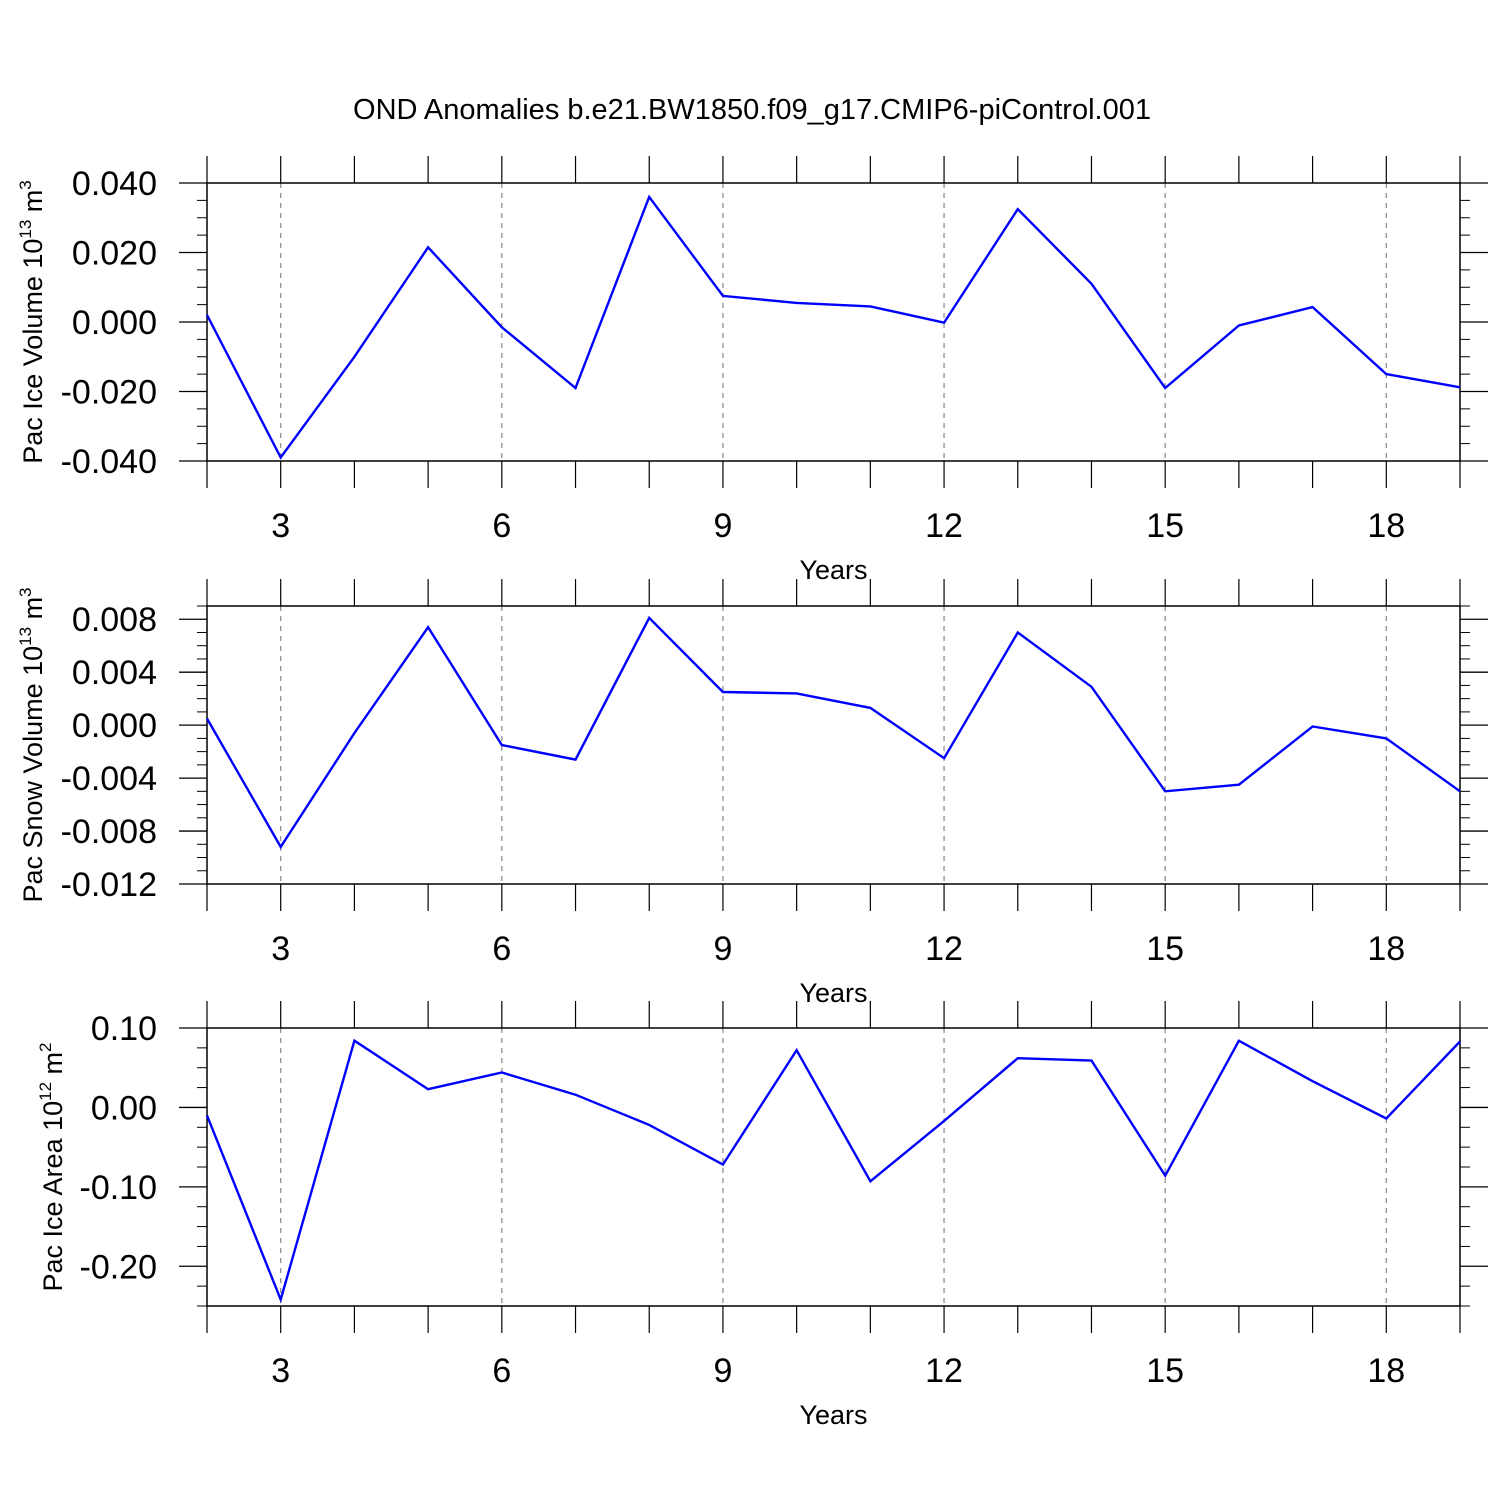 The height and width of the screenshot is (1500, 1500). Describe the element at coordinates (114, 620) in the screenshot. I see `y-tick-label: 0.008` at that location.